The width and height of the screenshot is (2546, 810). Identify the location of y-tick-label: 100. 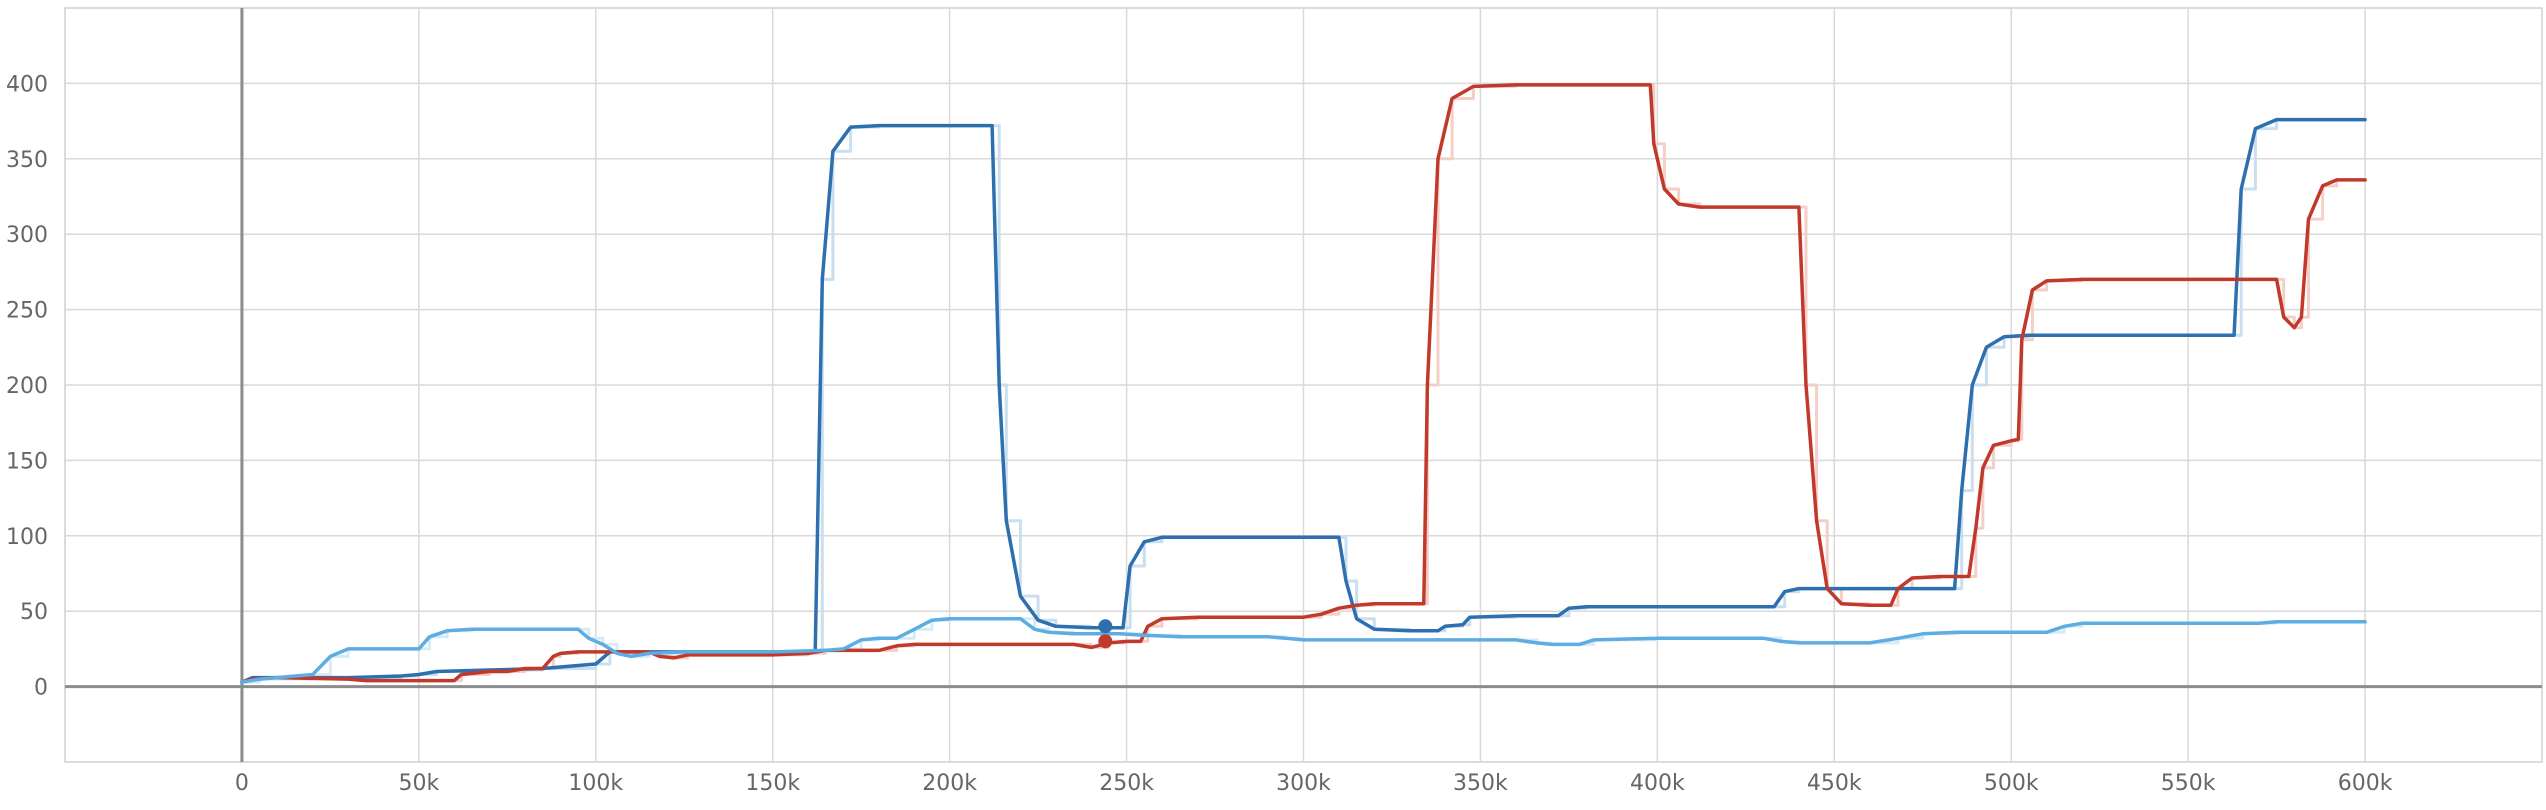
(27, 537).